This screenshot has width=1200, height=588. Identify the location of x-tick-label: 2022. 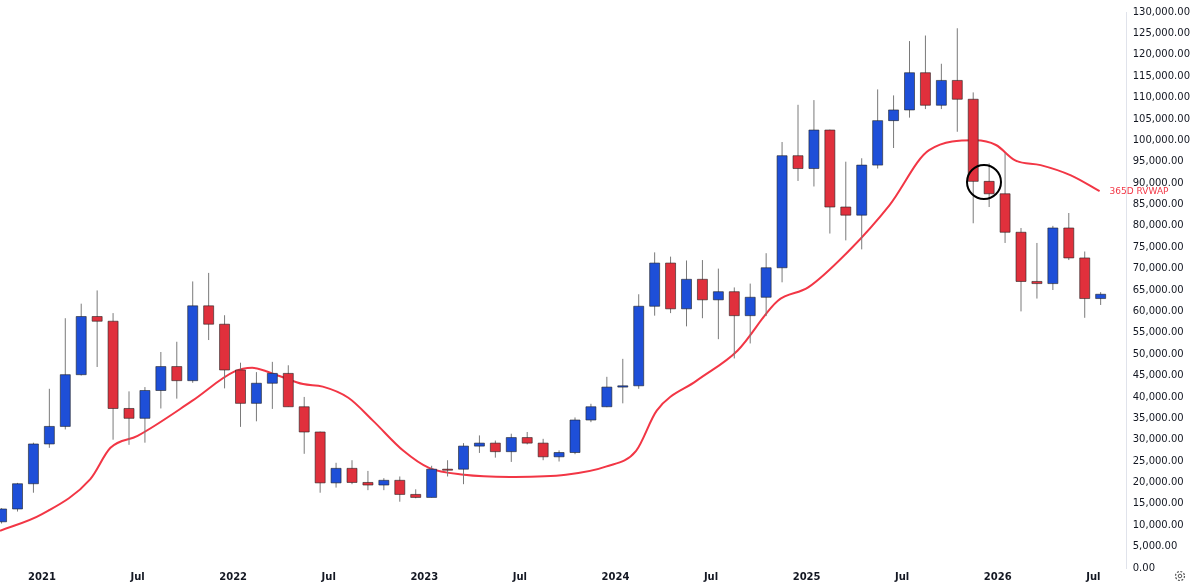
(233, 576).